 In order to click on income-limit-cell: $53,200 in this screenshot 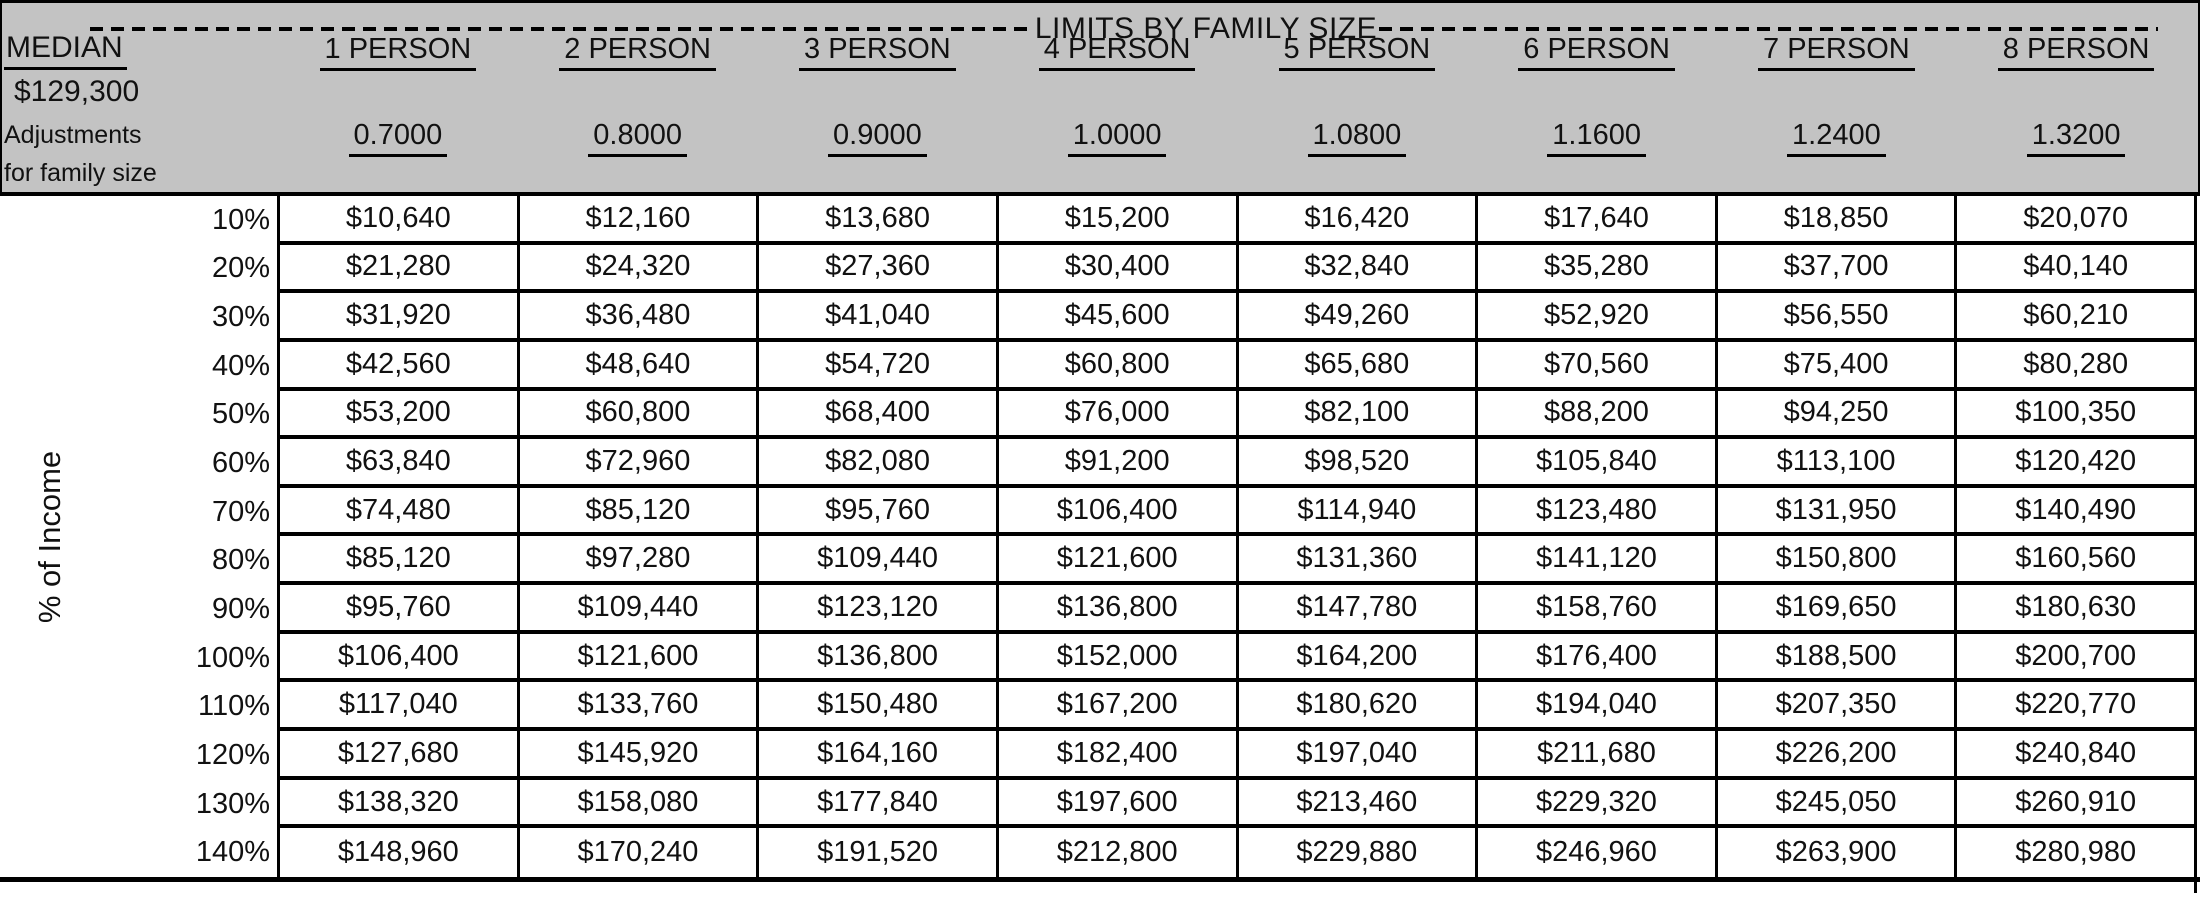, I will do `click(400, 415)`.